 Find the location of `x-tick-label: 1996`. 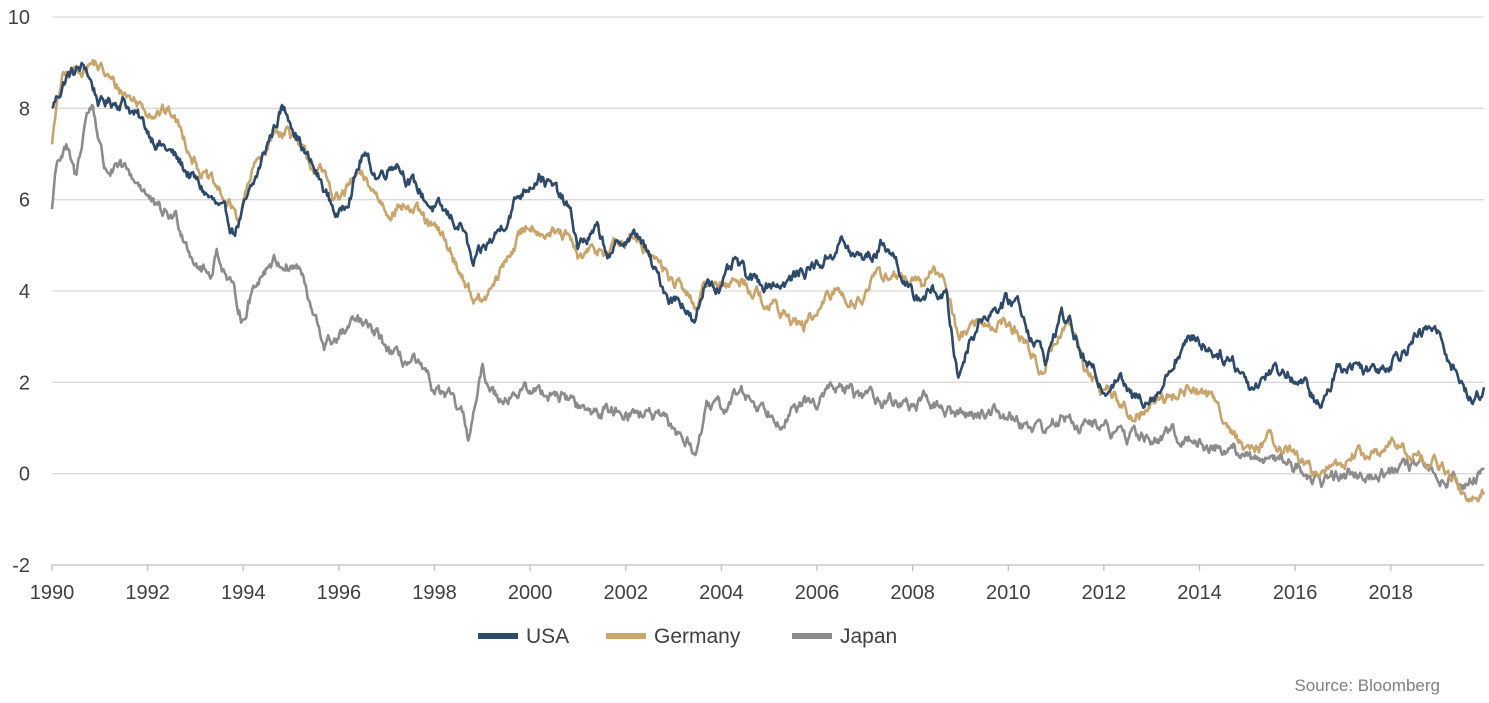

x-tick-label: 1996 is located at coordinates (339, 593).